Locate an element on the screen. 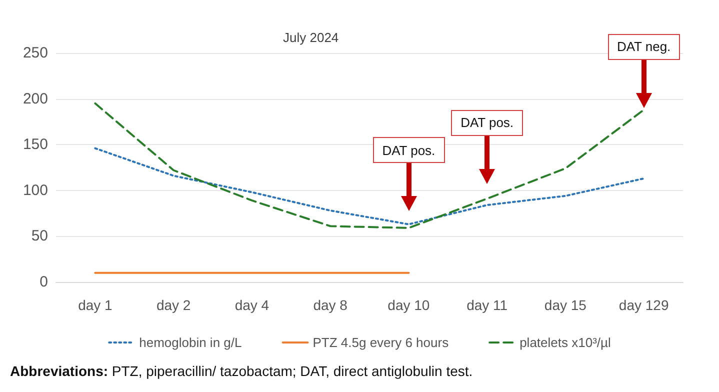 The height and width of the screenshot is (392, 719). y-tick-label: 50 is located at coordinates (39, 236).